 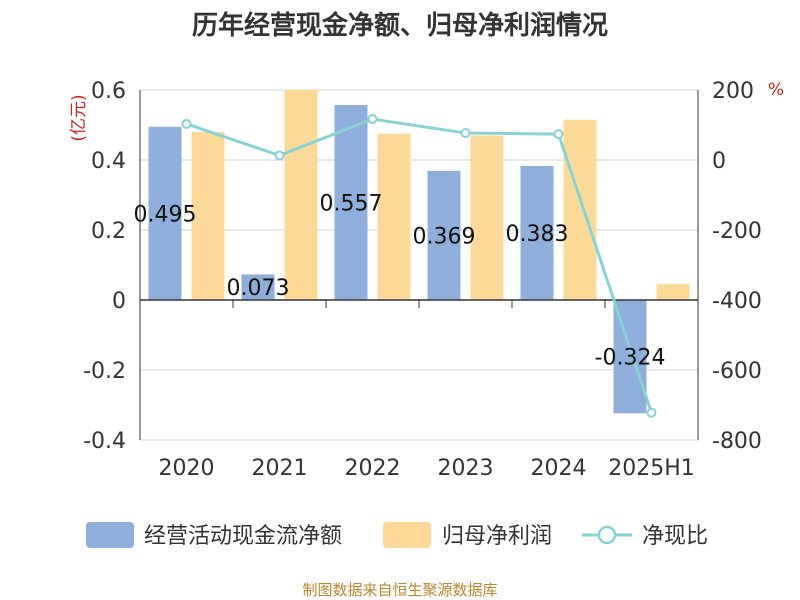 I want to click on cashflow-data-label: 0.369, so click(x=444, y=236).